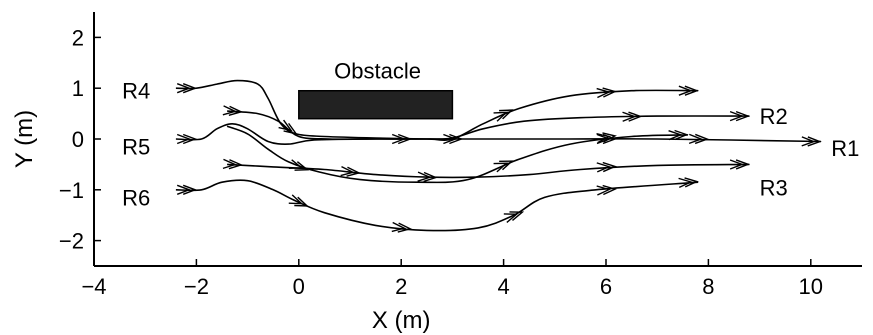  Describe the element at coordinates (774, 187) in the screenshot. I see `series-label-r3: R3` at that location.